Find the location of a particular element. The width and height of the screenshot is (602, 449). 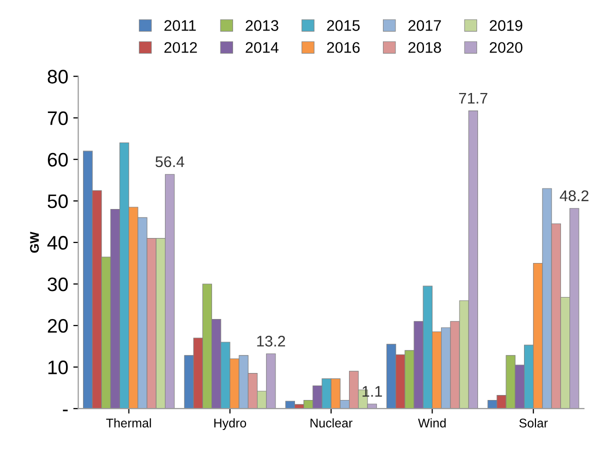

legend-label: 2016 is located at coordinates (343, 47).